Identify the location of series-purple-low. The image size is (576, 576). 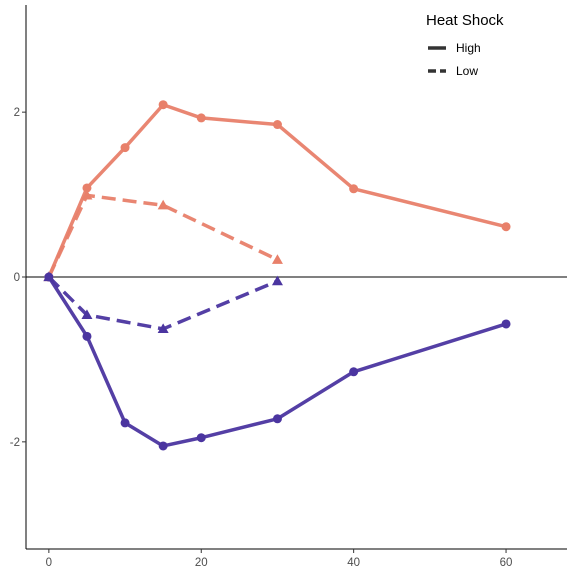
(163, 302).